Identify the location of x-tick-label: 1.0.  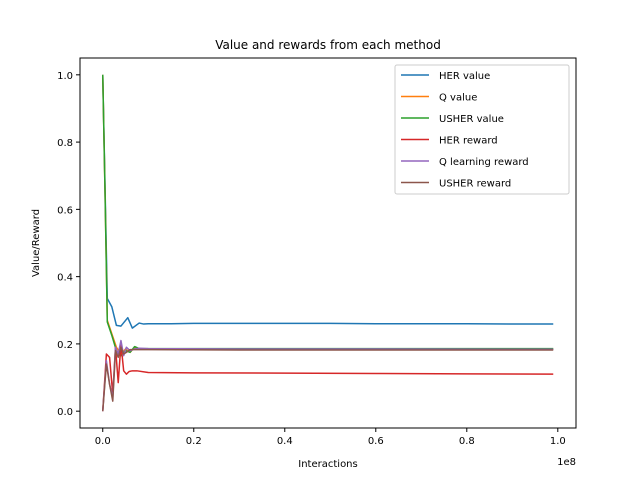
(558, 441).